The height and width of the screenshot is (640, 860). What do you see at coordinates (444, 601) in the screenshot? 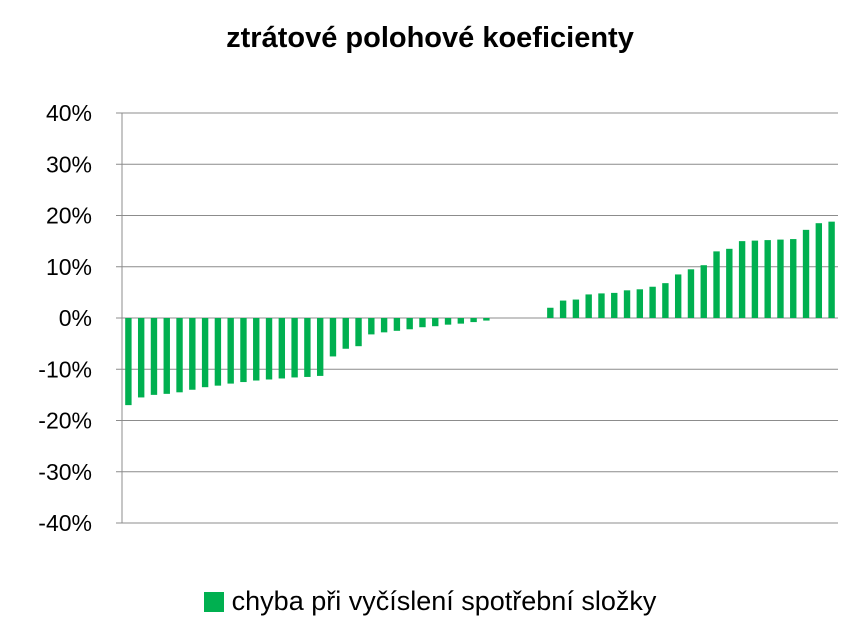
I see `legend-label: chyba při vyčíslení spotřební složky` at bounding box center [444, 601].